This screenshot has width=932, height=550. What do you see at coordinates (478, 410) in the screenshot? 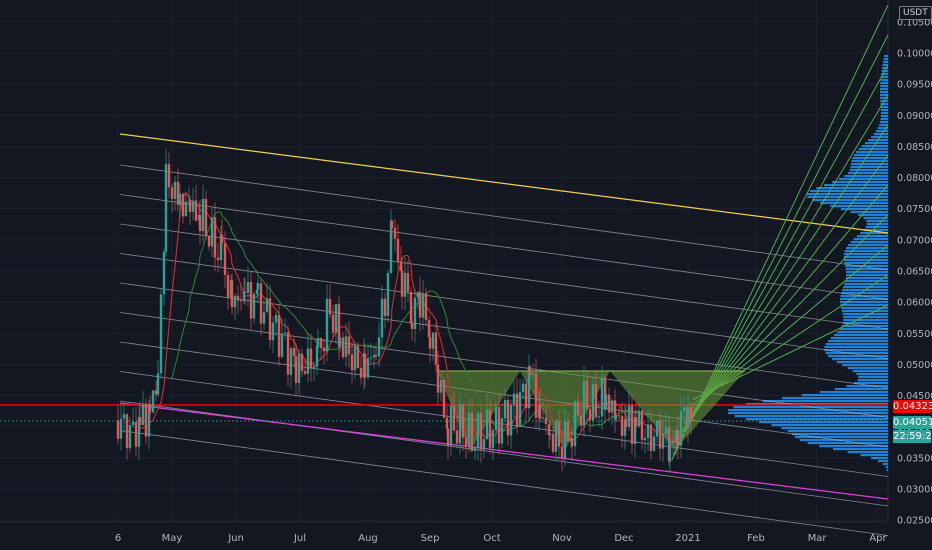
I see `left-shoulder` at bounding box center [478, 410].